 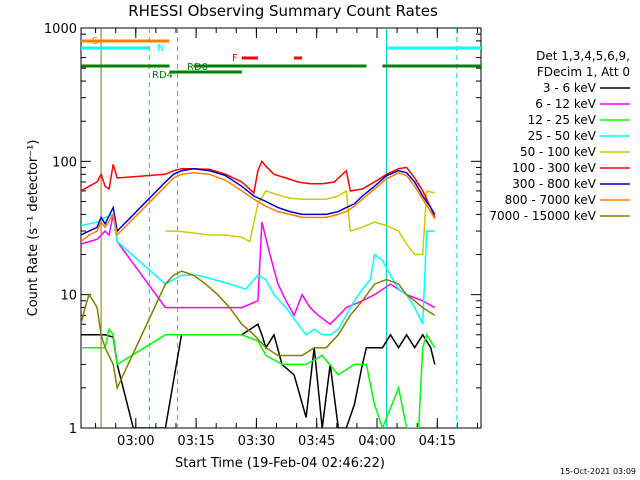 What do you see at coordinates (554, 184) in the screenshot?
I see `legend-label: 300 - 800 keV` at bounding box center [554, 184].